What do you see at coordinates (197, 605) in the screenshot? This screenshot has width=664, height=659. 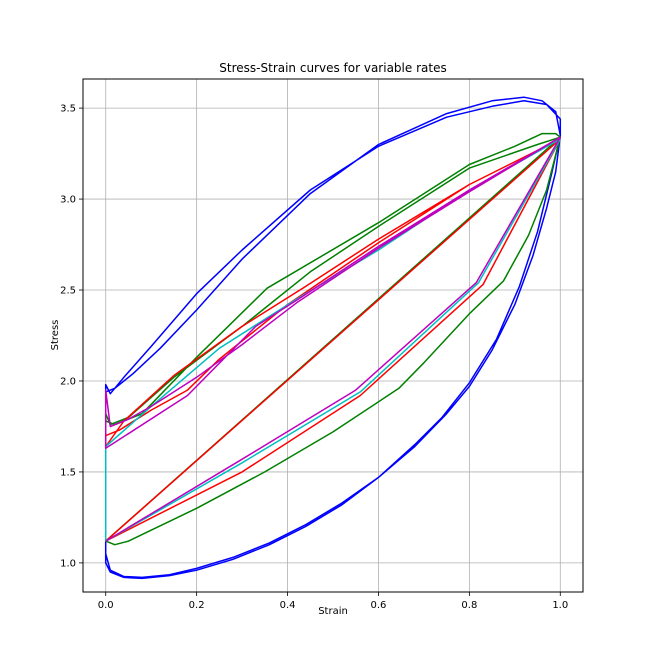 I see `x-tick-label: 0.2` at bounding box center [197, 605].